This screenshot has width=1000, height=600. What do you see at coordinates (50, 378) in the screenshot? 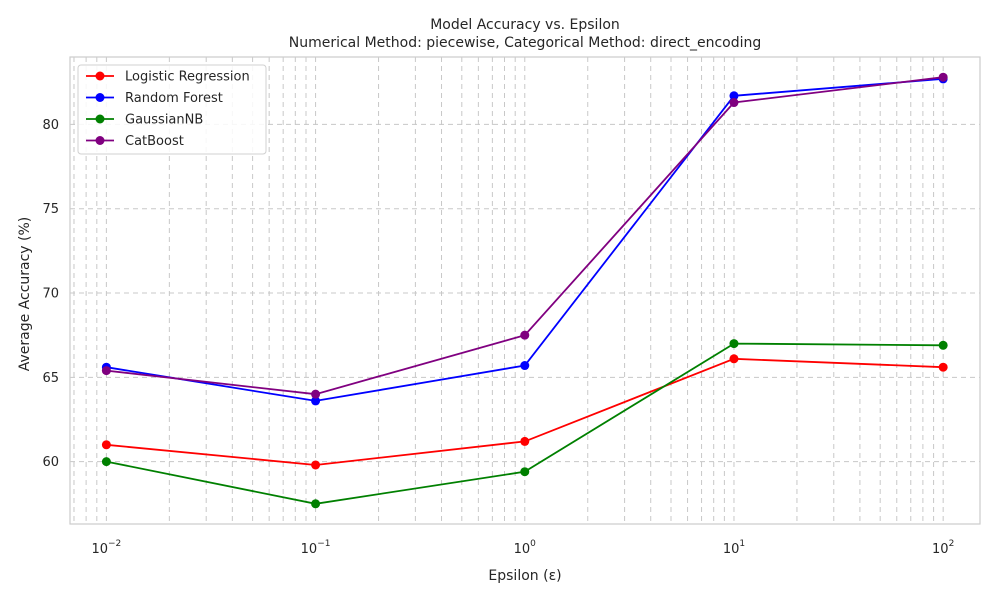
I see `y-tick-label: 65` at bounding box center [50, 378].